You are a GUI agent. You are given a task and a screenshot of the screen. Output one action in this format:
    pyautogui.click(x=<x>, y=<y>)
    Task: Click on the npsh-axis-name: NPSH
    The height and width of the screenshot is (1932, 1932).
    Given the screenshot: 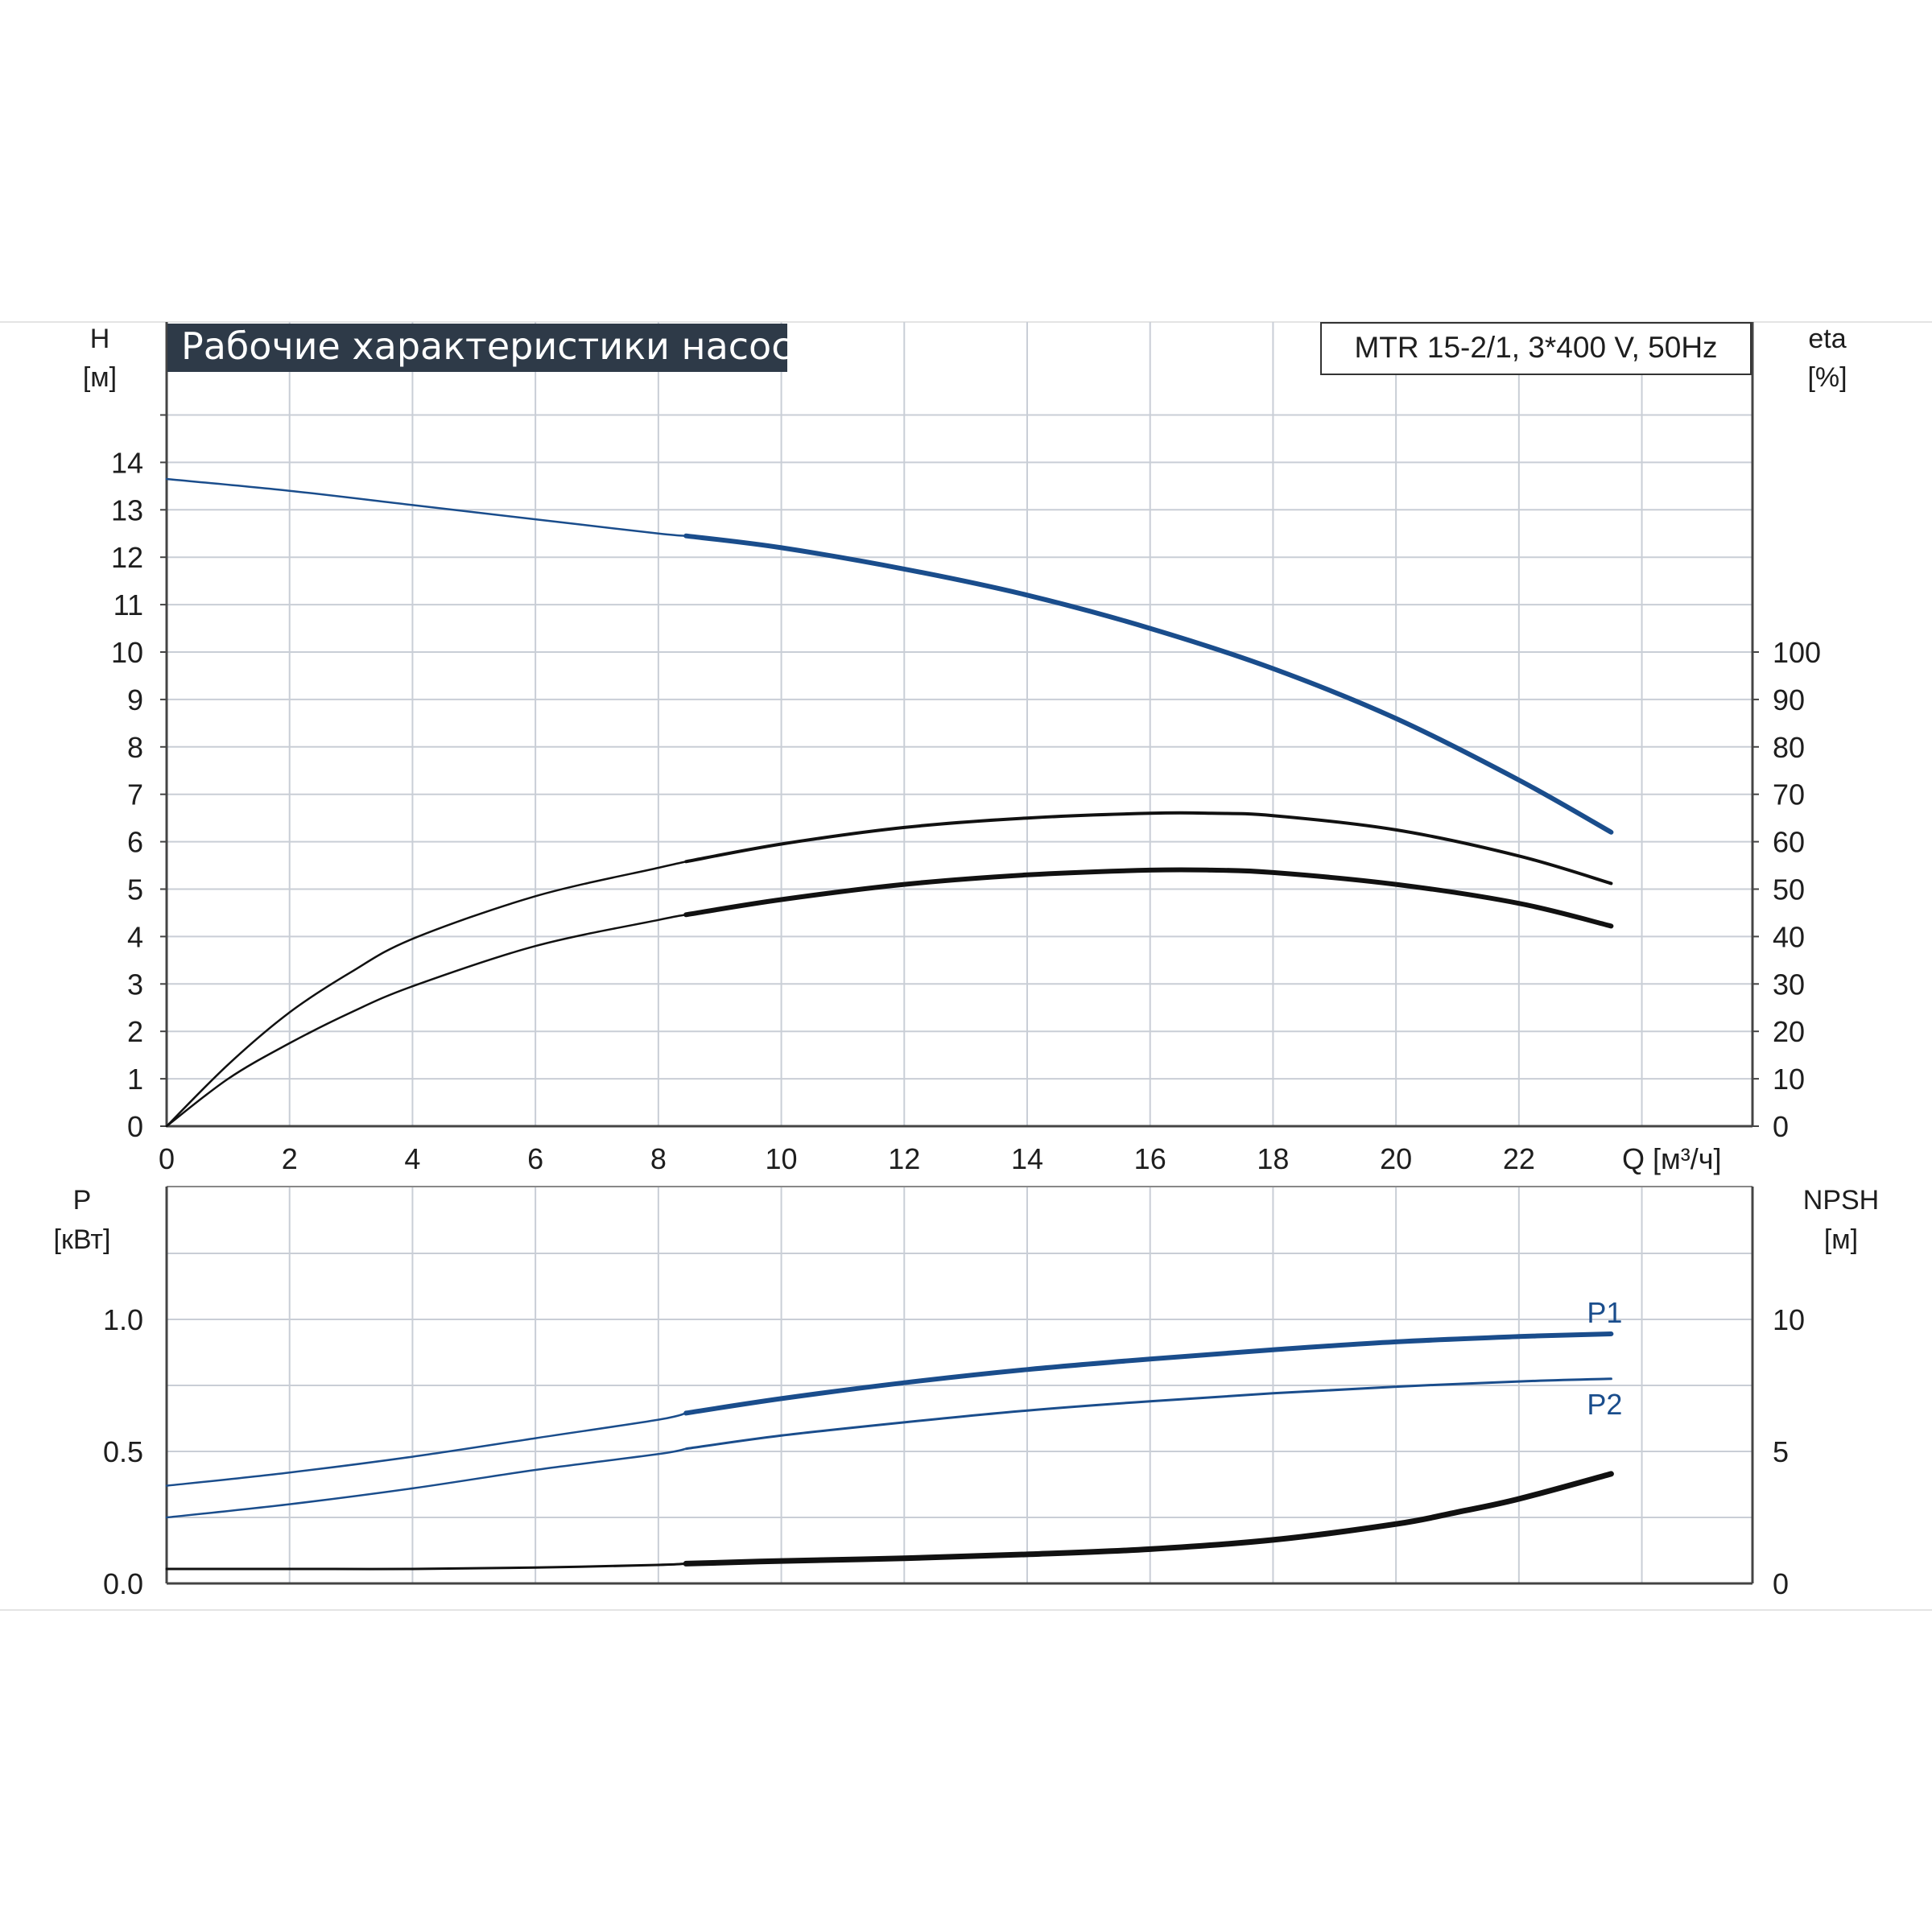 What is the action you would take?
    pyautogui.click(x=1841, y=1200)
    